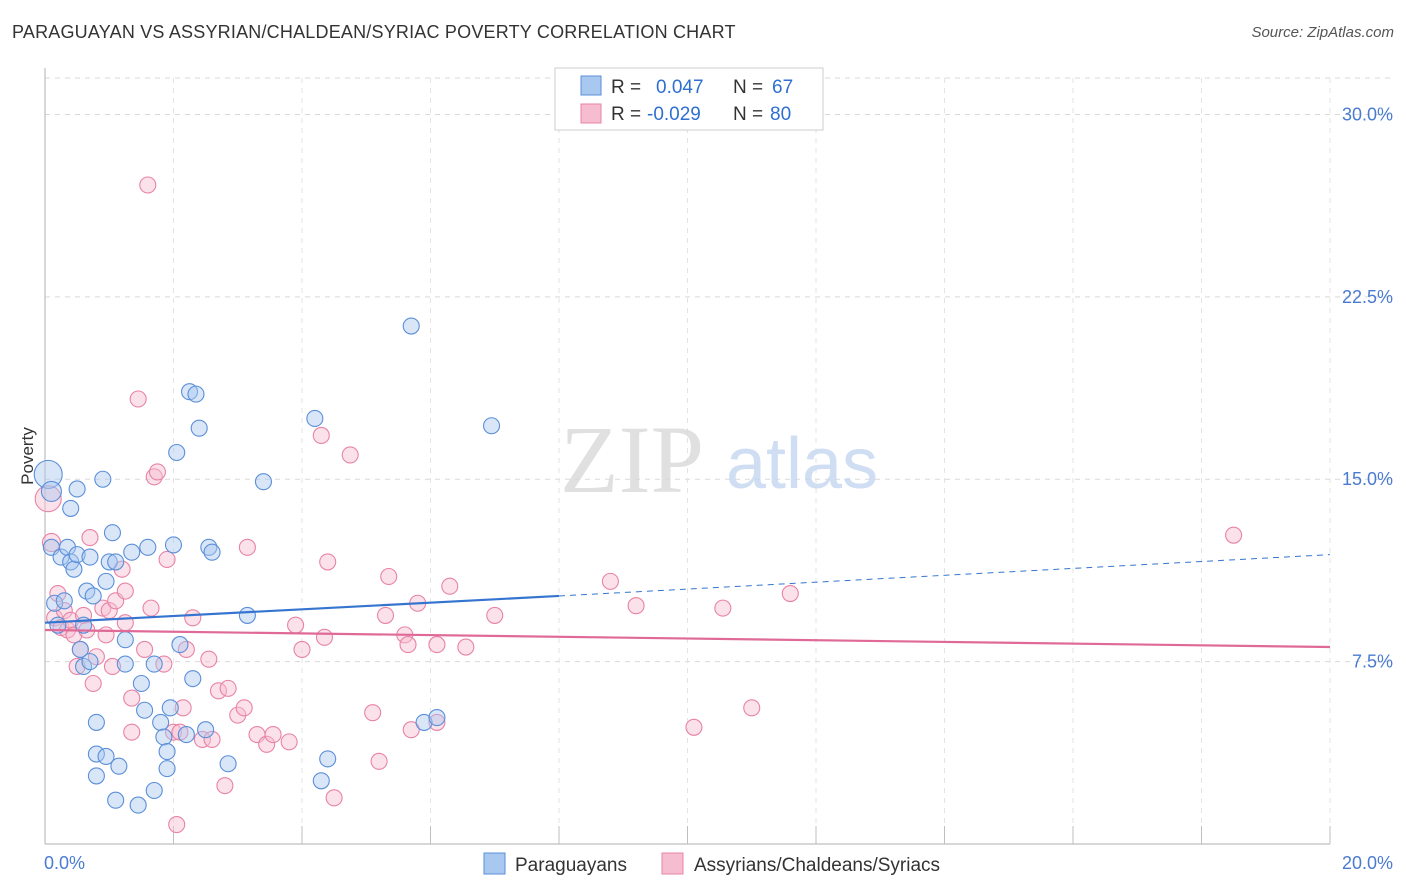  What do you see at coordinates (802, 464) in the screenshot?
I see `watermark-atlas: atlas` at bounding box center [802, 464].